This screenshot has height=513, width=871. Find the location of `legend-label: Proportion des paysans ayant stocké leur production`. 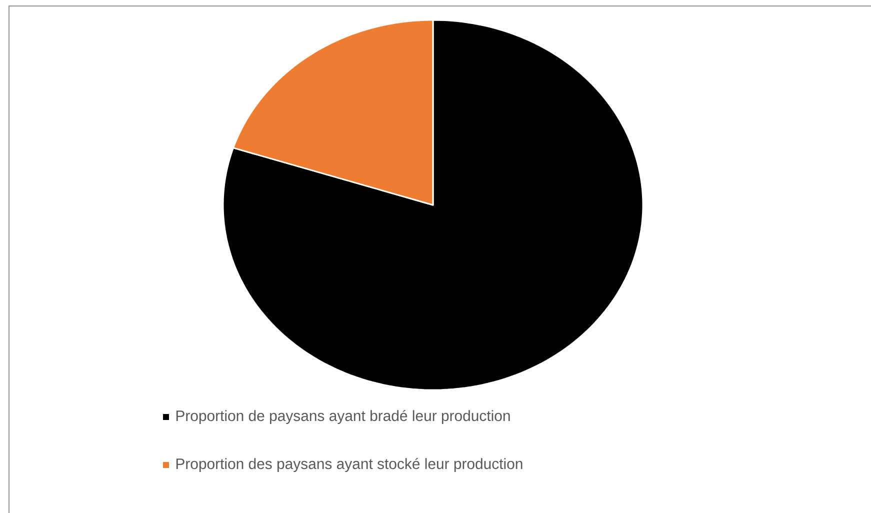

legend-label: Proportion des paysans ayant stocké leur production is located at coordinates (349, 465).